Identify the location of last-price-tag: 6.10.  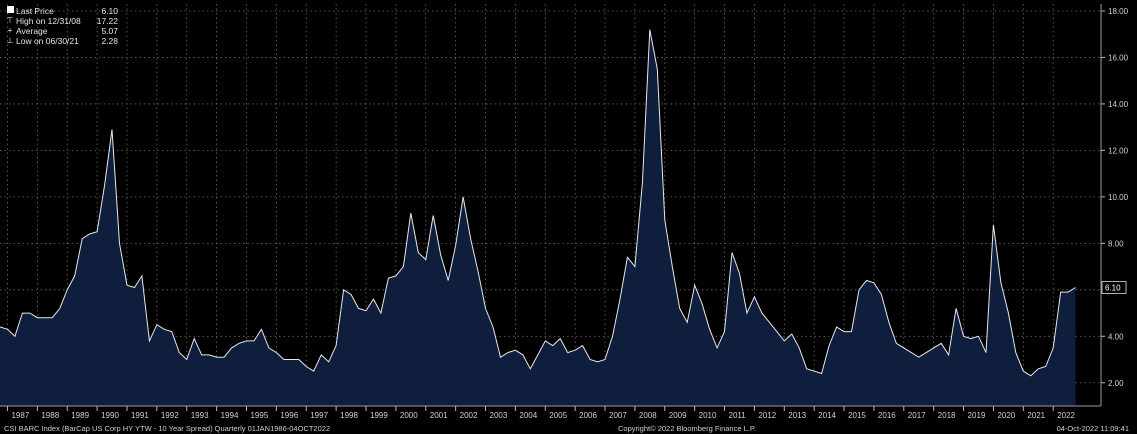
(1114, 287).